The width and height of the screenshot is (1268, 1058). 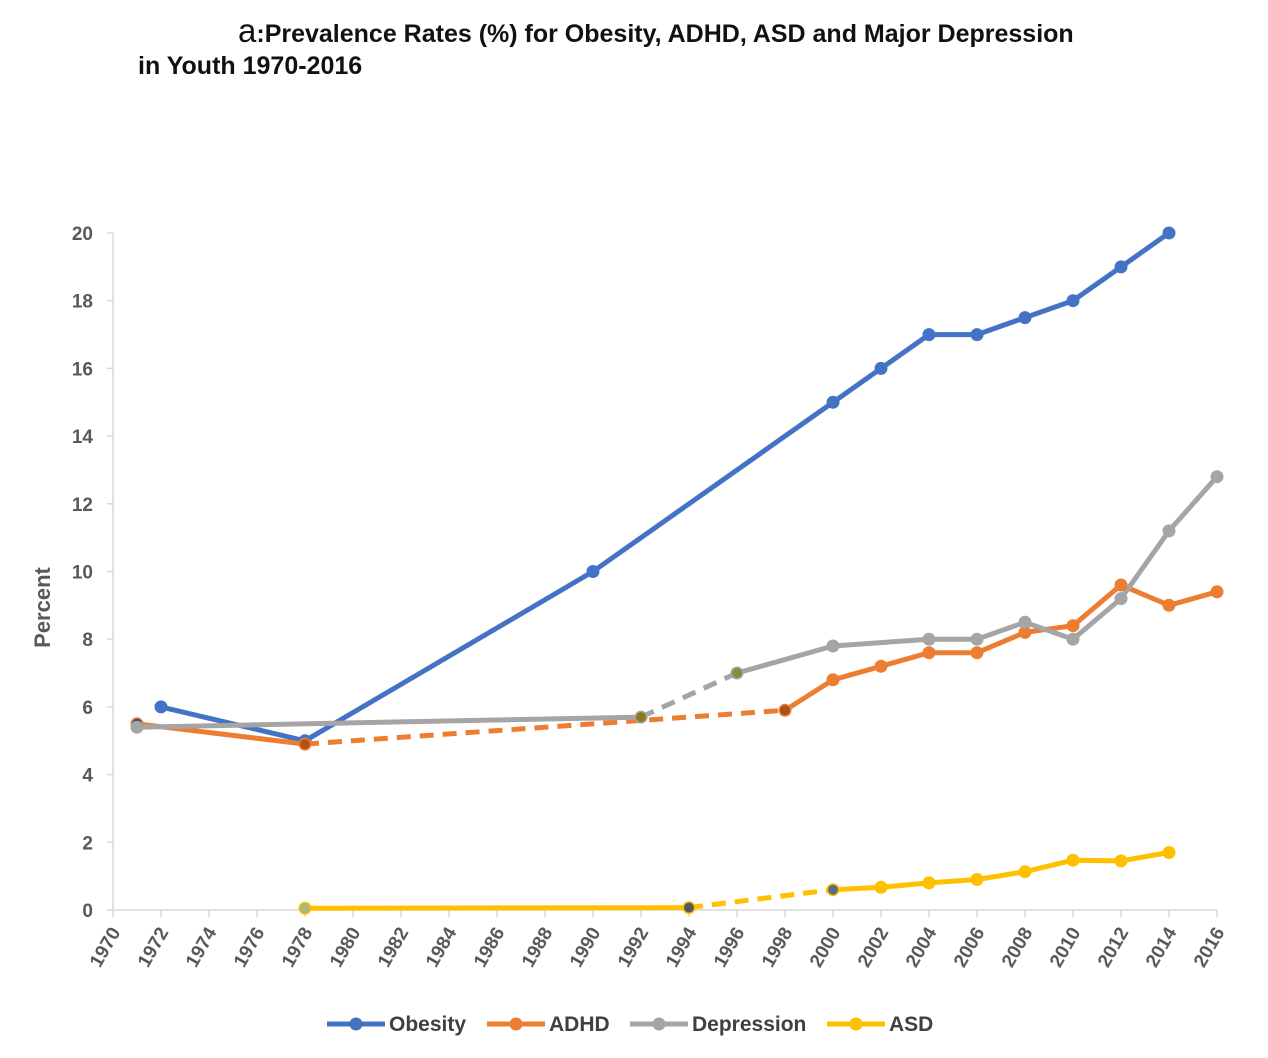 What do you see at coordinates (922, 947) in the screenshot?
I see `x-tick-label: 2004` at bounding box center [922, 947].